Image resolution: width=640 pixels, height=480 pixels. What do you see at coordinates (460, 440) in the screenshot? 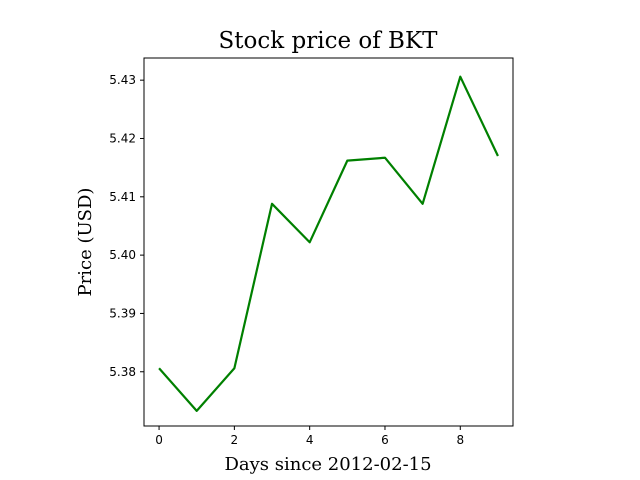
I see `x-tick-label: 8` at bounding box center [460, 440].